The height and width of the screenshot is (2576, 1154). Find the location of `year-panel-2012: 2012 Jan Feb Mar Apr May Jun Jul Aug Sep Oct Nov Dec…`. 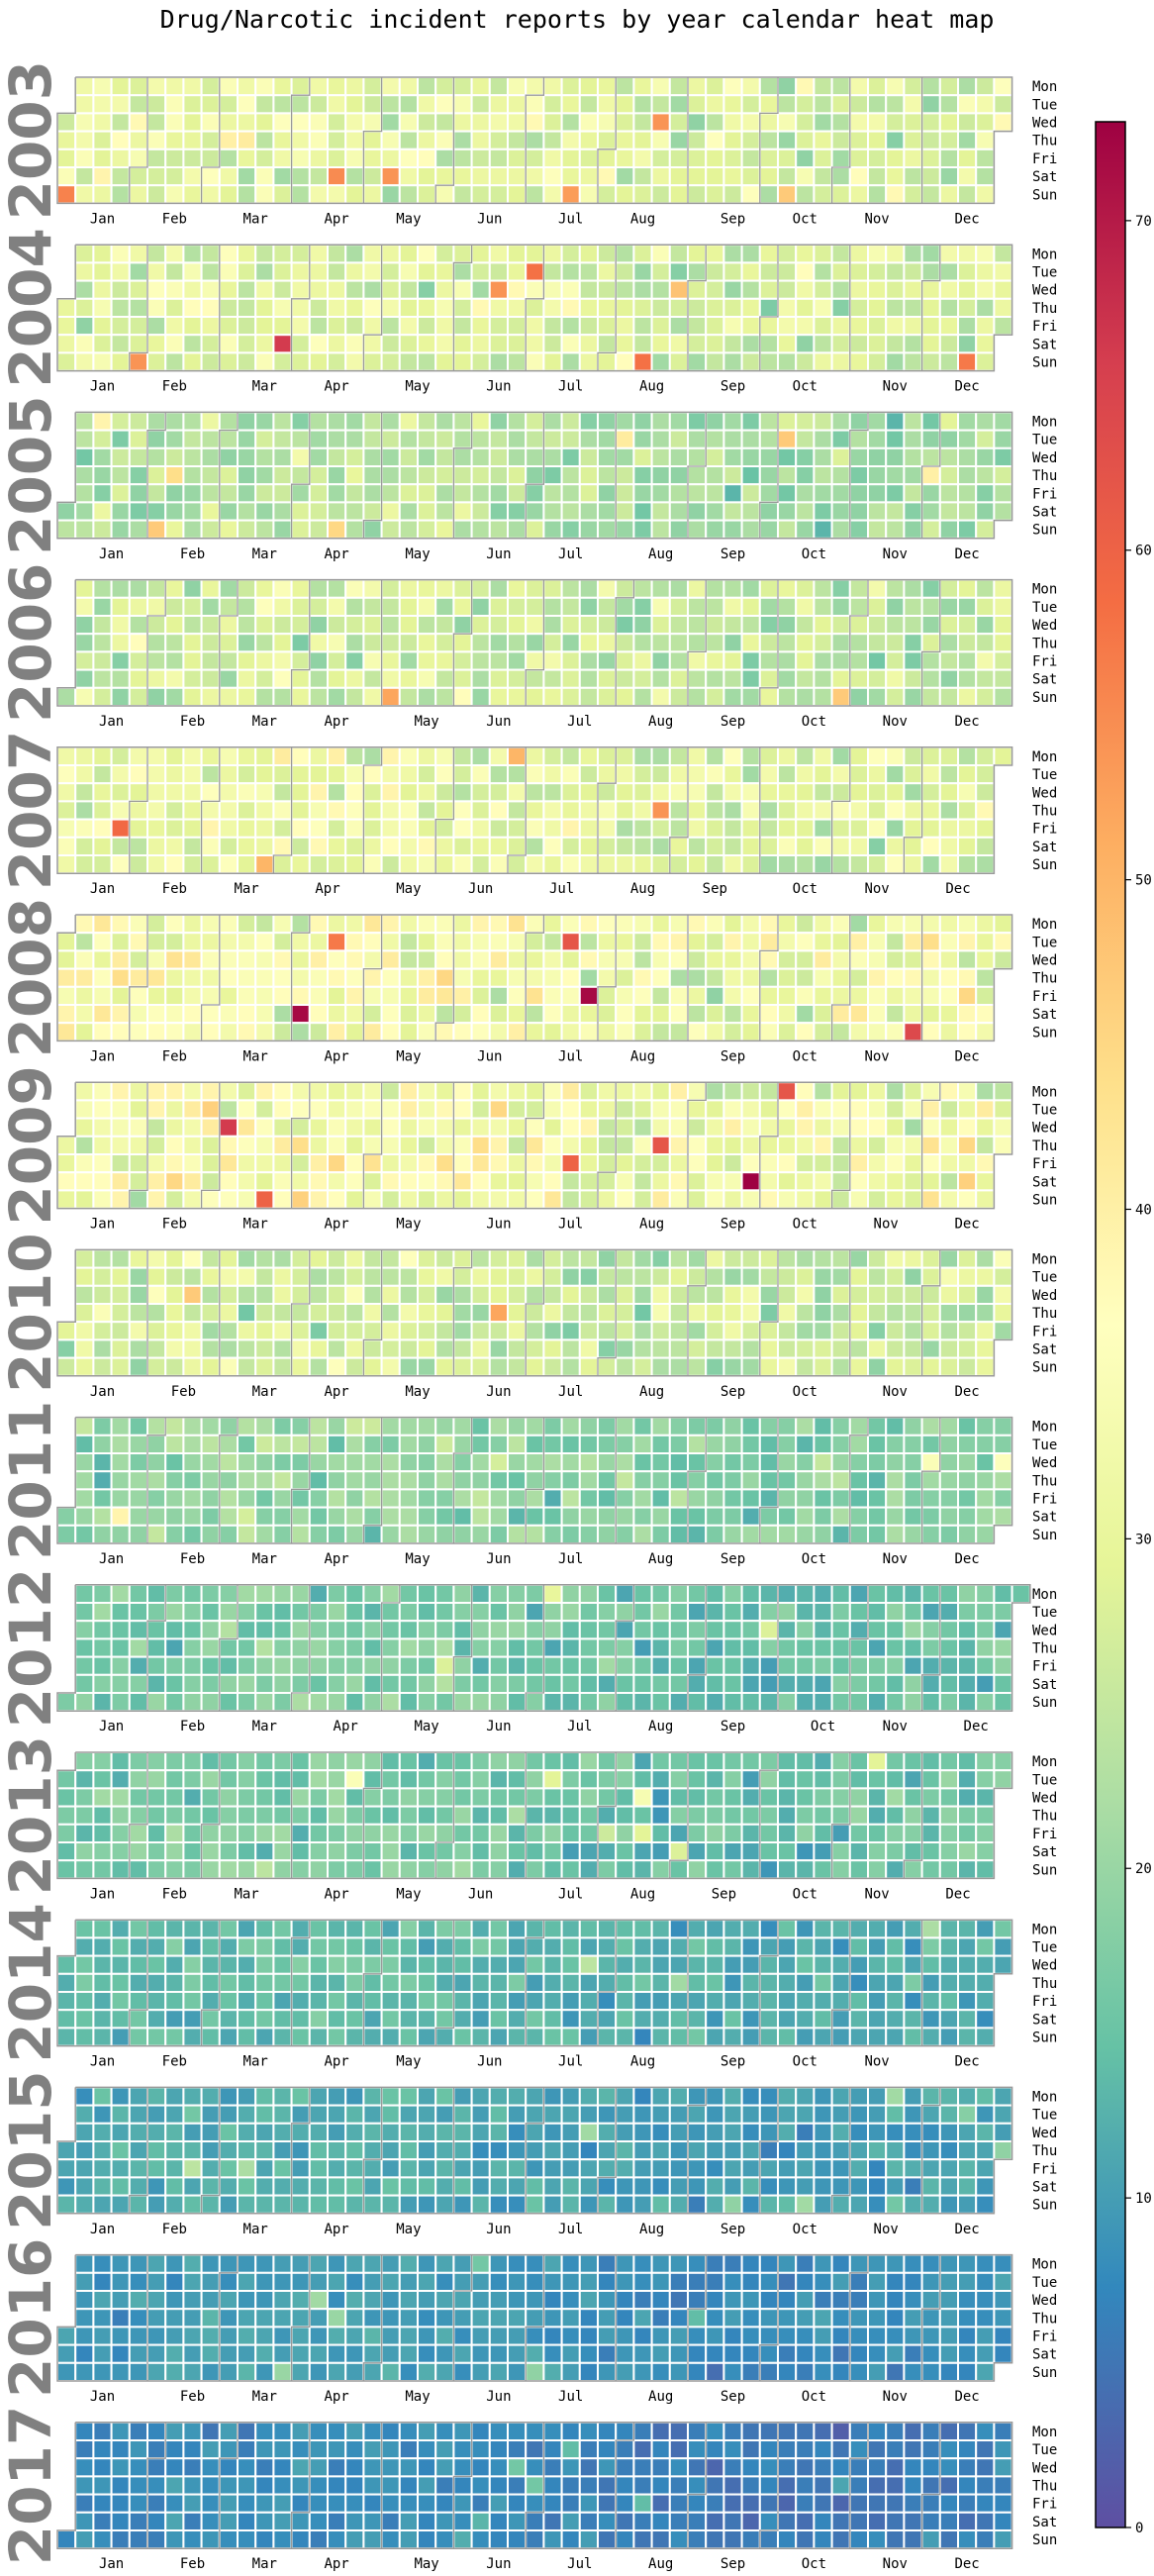

year-panel-2012: 2012 Jan Feb Mar Apr May Jun Jul Aug Sep Oct Nov Dec… is located at coordinates (528, 1651).